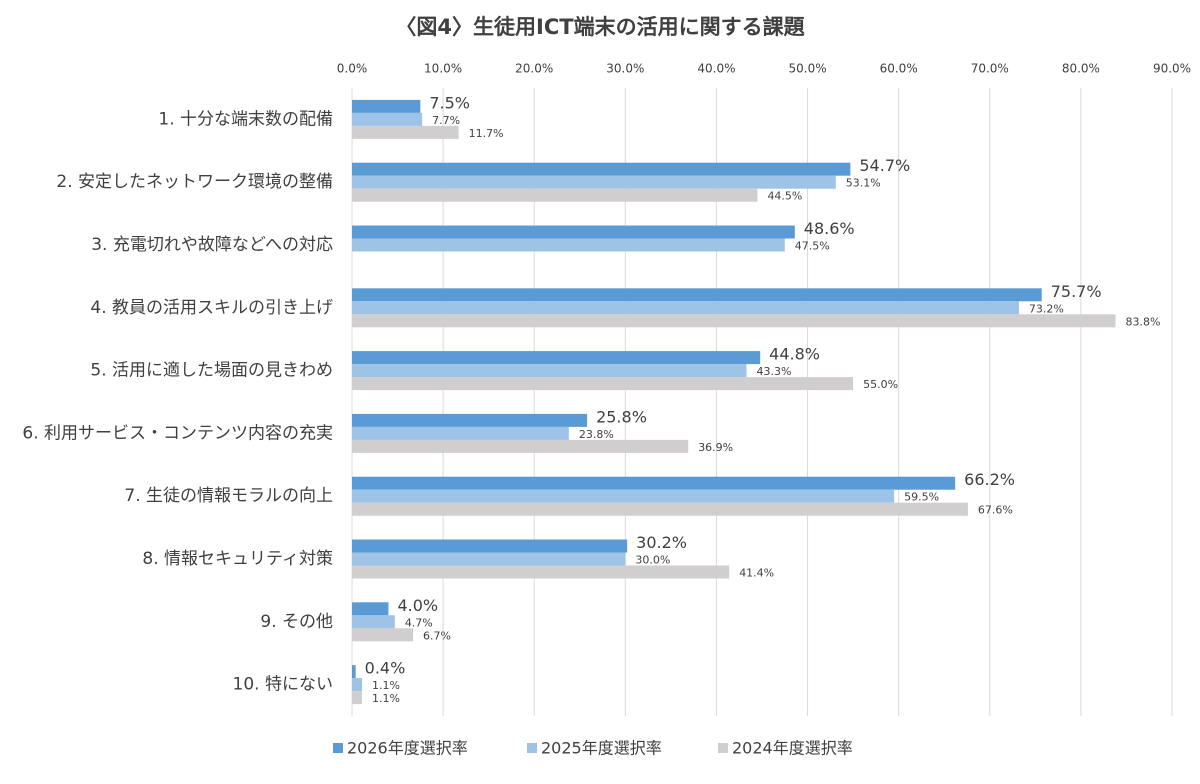 This screenshot has width=1200, height=784. What do you see at coordinates (774, 371) in the screenshot?
I see `data-label: 43.3%` at bounding box center [774, 371].